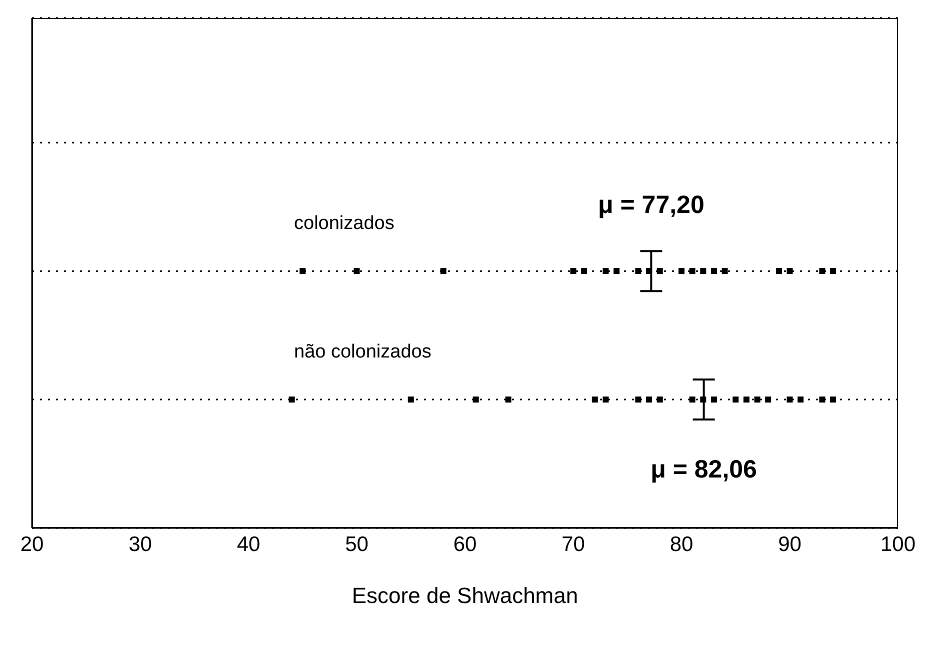 This screenshot has height=663, width=947. What do you see at coordinates (363, 352) in the screenshot?
I see `y-tick-label: não colonizados` at bounding box center [363, 352].